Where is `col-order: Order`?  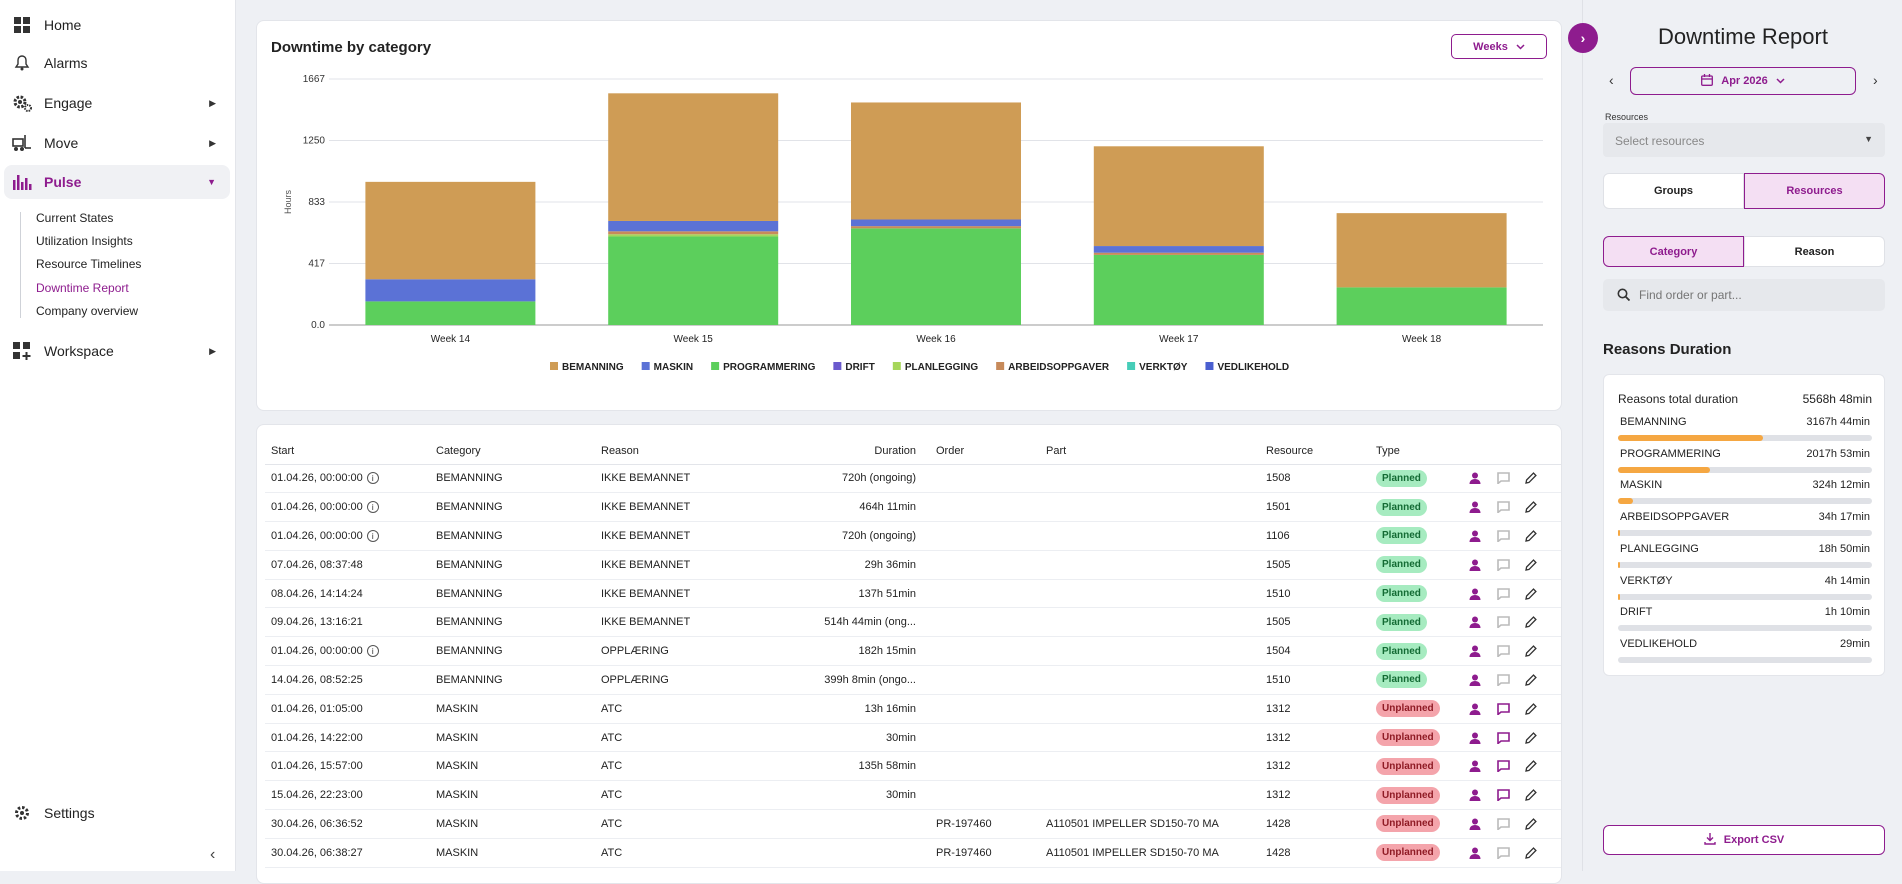
col-order: Order is located at coordinates (985, 452).